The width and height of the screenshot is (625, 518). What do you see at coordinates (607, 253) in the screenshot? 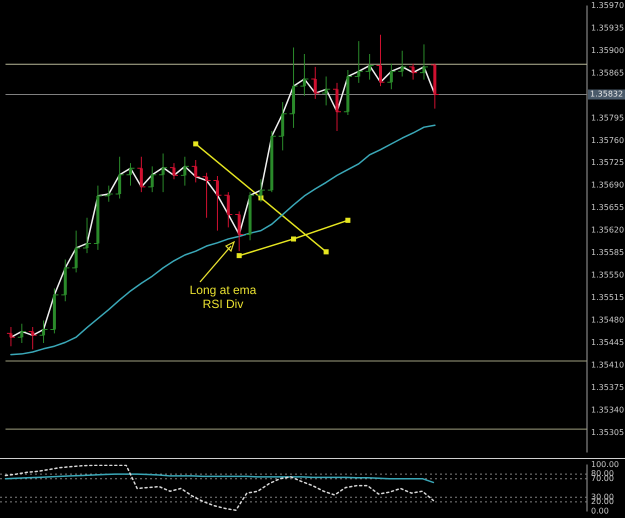
I see `y-tick-label: 1.35585` at bounding box center [607, 253].